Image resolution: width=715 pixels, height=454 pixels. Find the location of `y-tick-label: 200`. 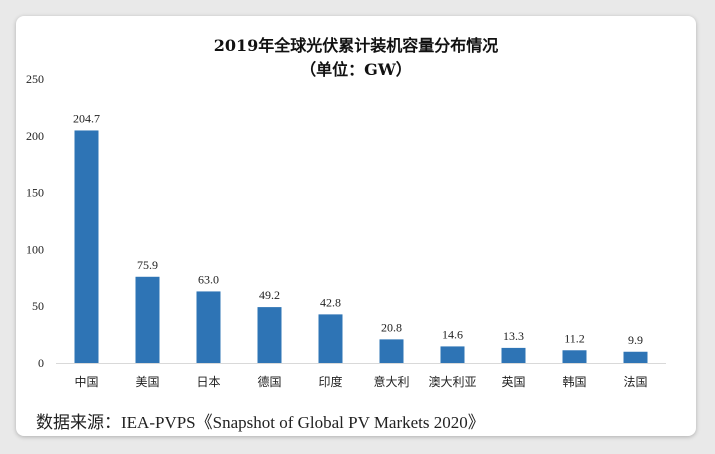

y-tick-label: 200 is located at coordinates (35, 136).